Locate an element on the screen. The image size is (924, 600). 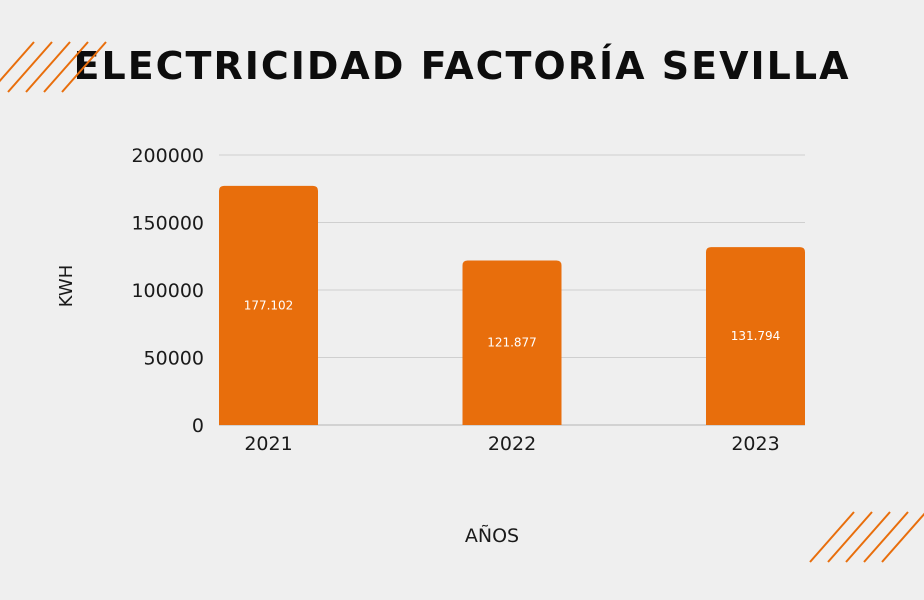
x-tick-label: 2022 is located at coordinates (512, 444).